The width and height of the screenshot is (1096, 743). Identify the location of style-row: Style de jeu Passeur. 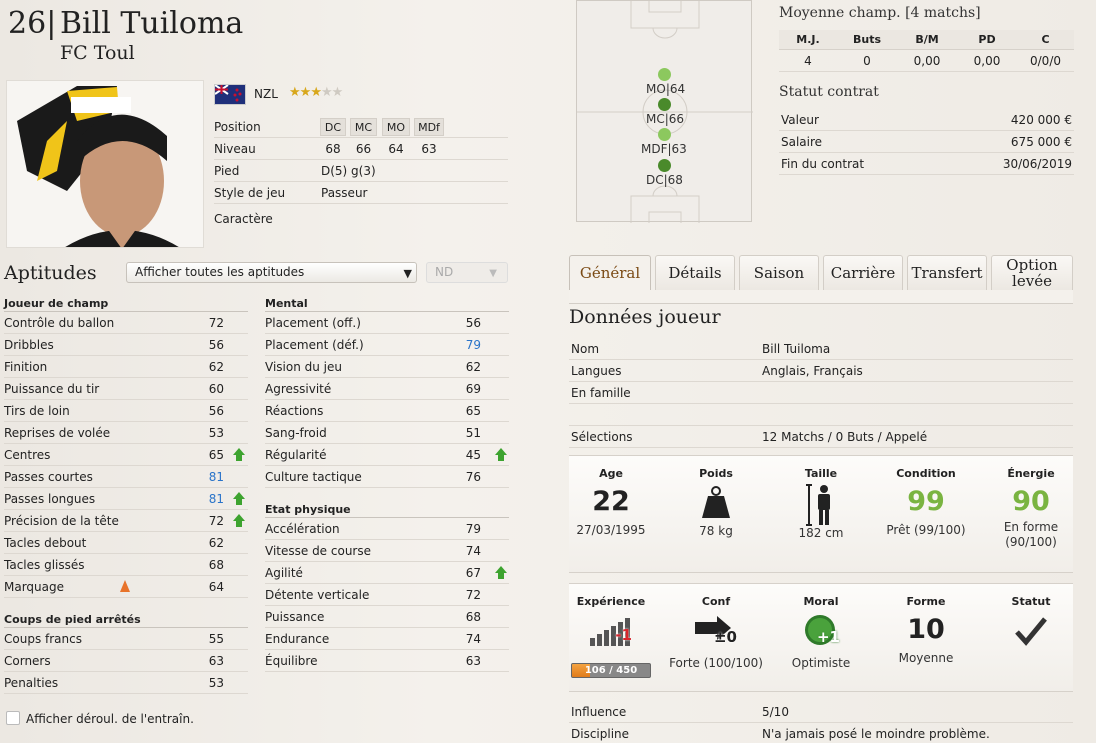
(361, 193).